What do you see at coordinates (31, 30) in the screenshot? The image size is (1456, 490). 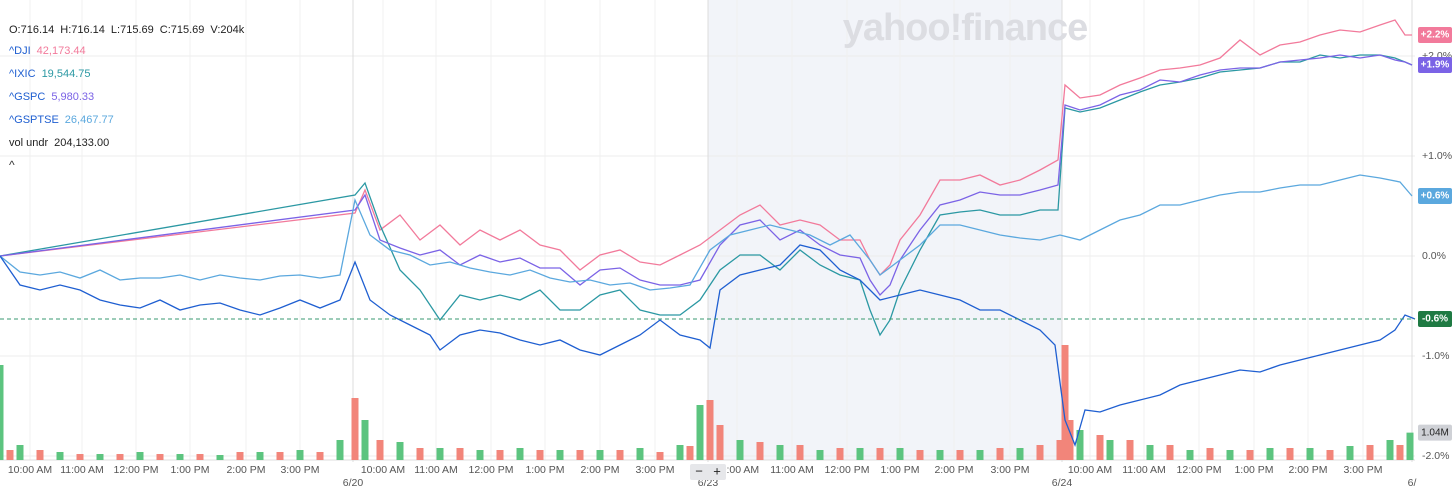 I see `ohlc-value: O:716.14` at bounding box center [31, 30].